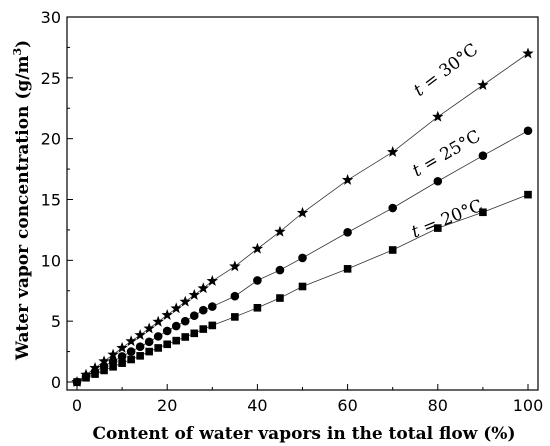 This screenshot has width=550, height=446. What do you see at coordinates (438, 405) in the screenshot?
I see `x-tick-label: 80` at bounding box center [438, 405].